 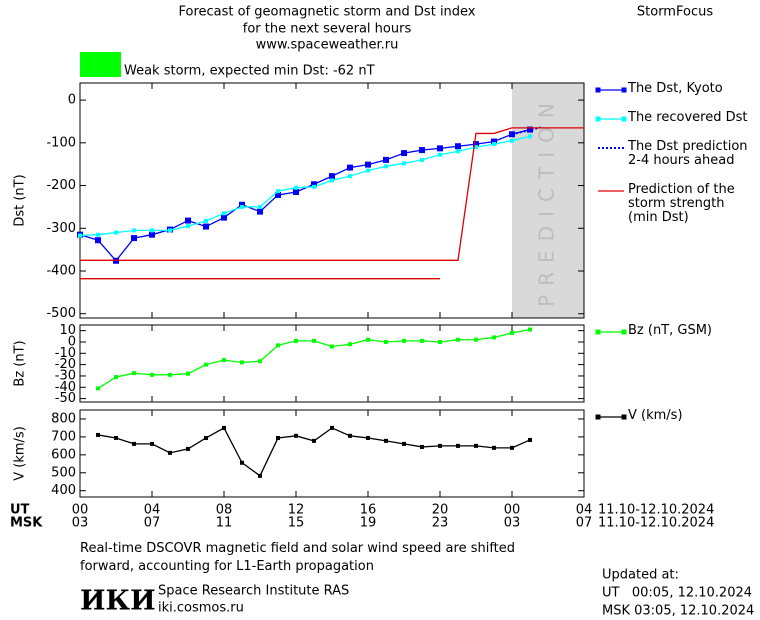 What do you see at coordinates (678, 611) in the screenshot?
I see `updated-msk: MSK 03:05, 12.10.2024` at bounding box center [678, 611].